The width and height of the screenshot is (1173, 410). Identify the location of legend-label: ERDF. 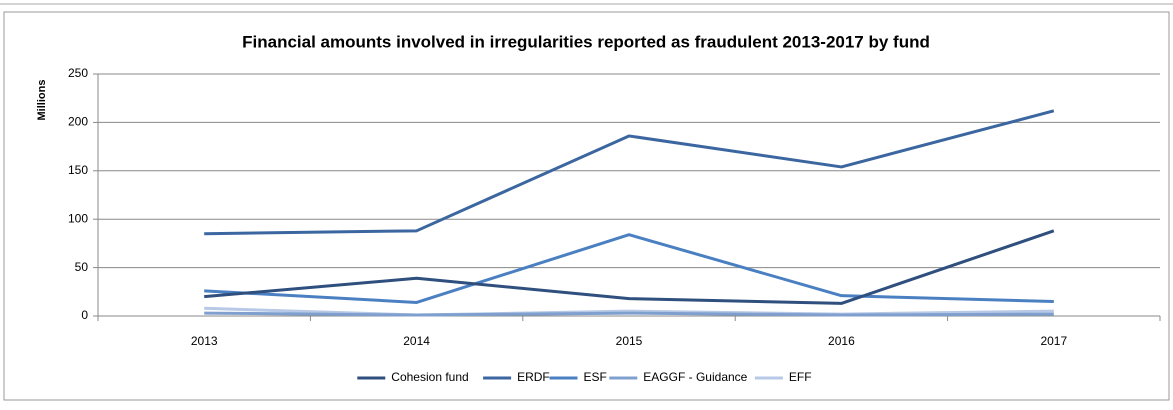
(533, 377).